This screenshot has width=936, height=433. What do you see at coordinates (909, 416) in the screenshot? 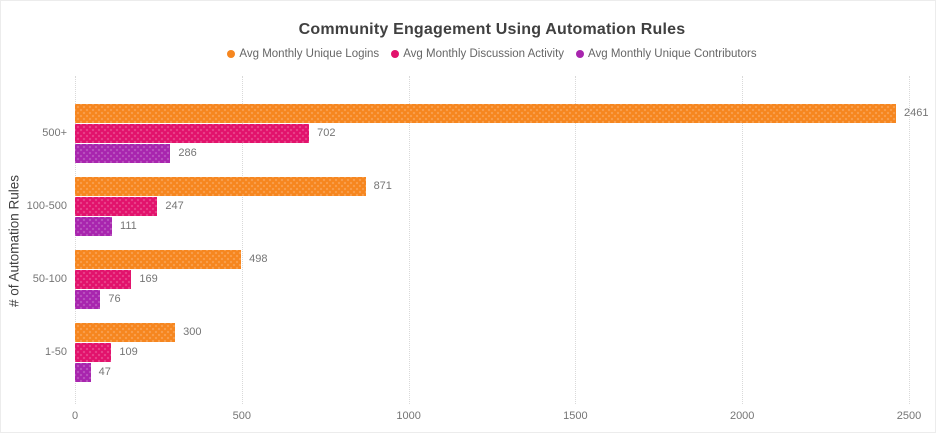
I see `x-tick-label-2500: 2500` at bounding box center [909, 416].